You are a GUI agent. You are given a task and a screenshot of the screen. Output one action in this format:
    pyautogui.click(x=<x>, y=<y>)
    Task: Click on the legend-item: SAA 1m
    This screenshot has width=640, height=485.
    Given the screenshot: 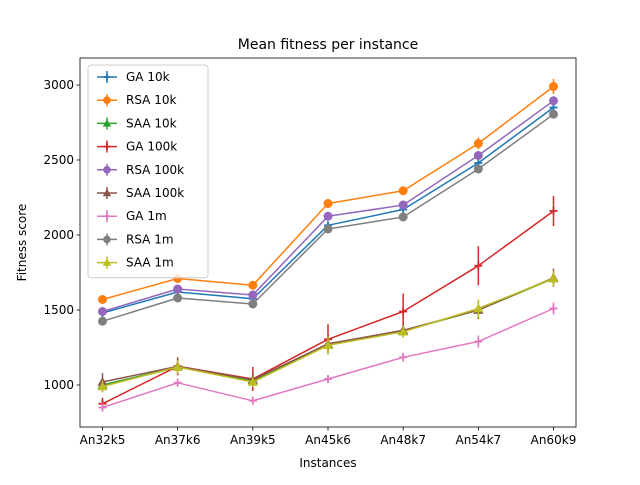 What is the action you would take?
    pyautogui.click(x=135, y=263)
    